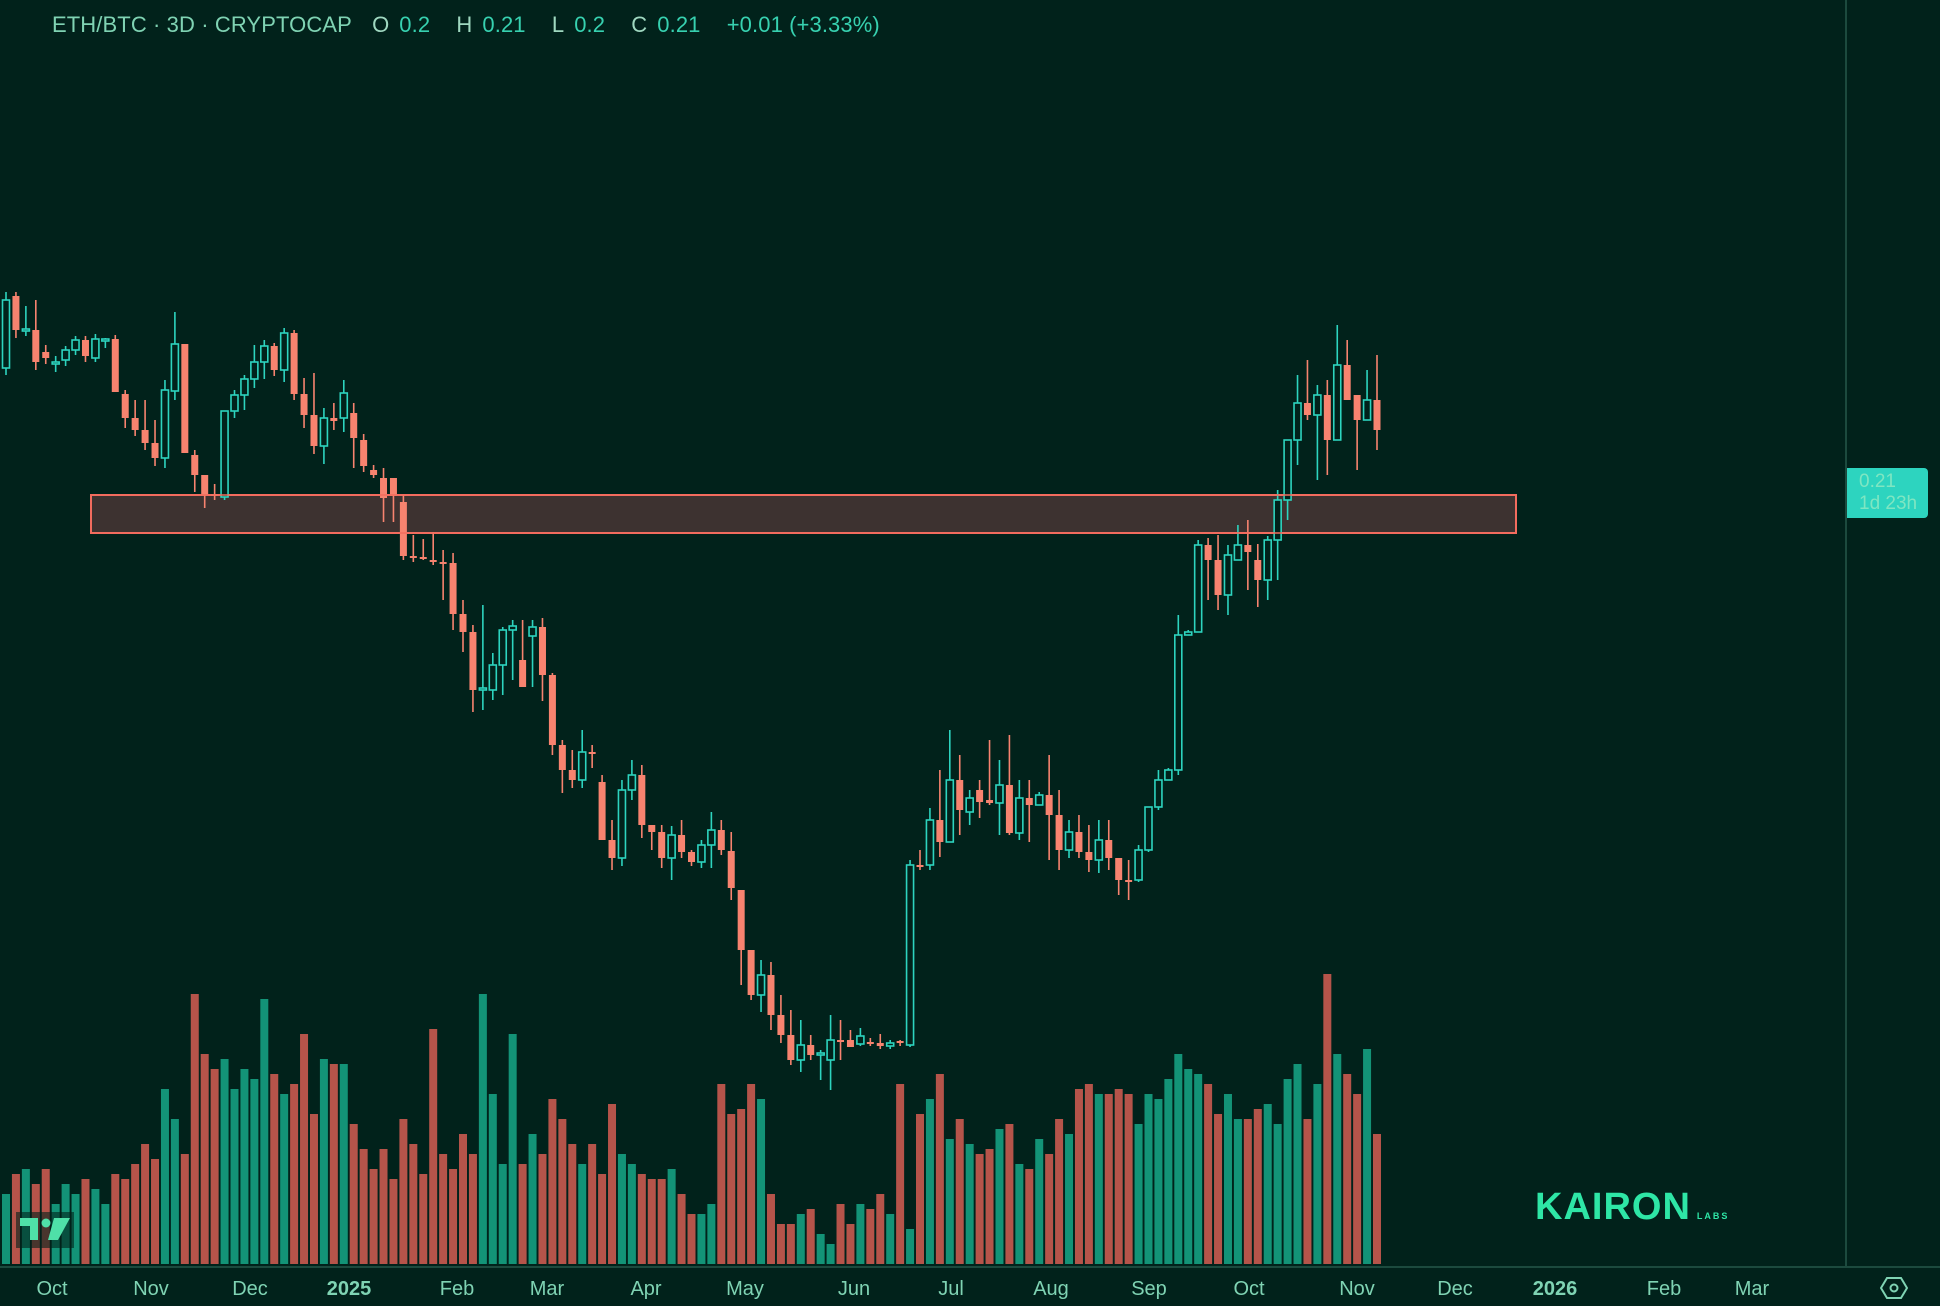  I want to click on time-tick-may: May, so click(745, 1289).